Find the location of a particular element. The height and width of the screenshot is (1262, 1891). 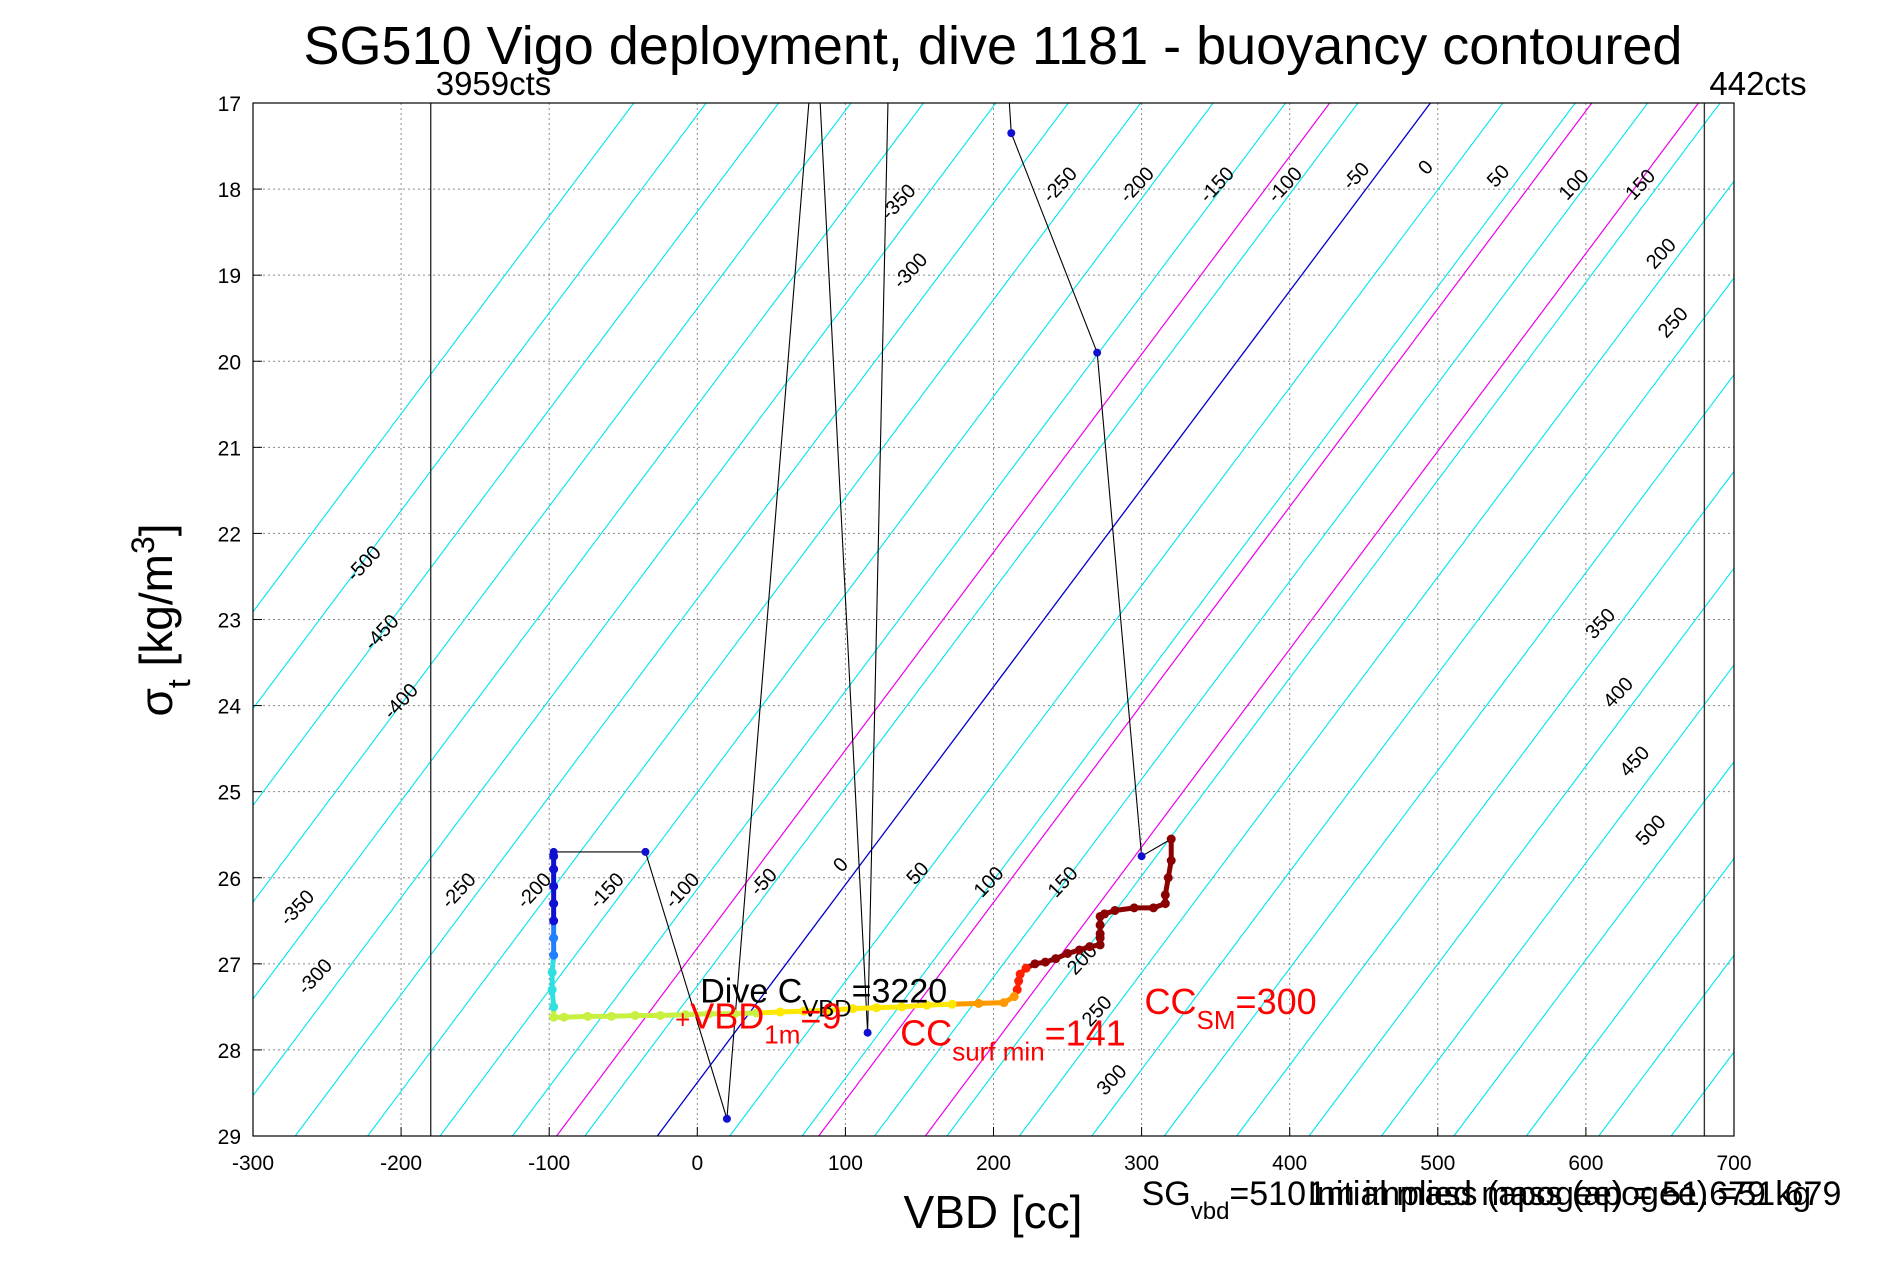

implied-mass-annotation: 1m implied mass (apogee) =51.679 is located at coordinates (1574, 1194).